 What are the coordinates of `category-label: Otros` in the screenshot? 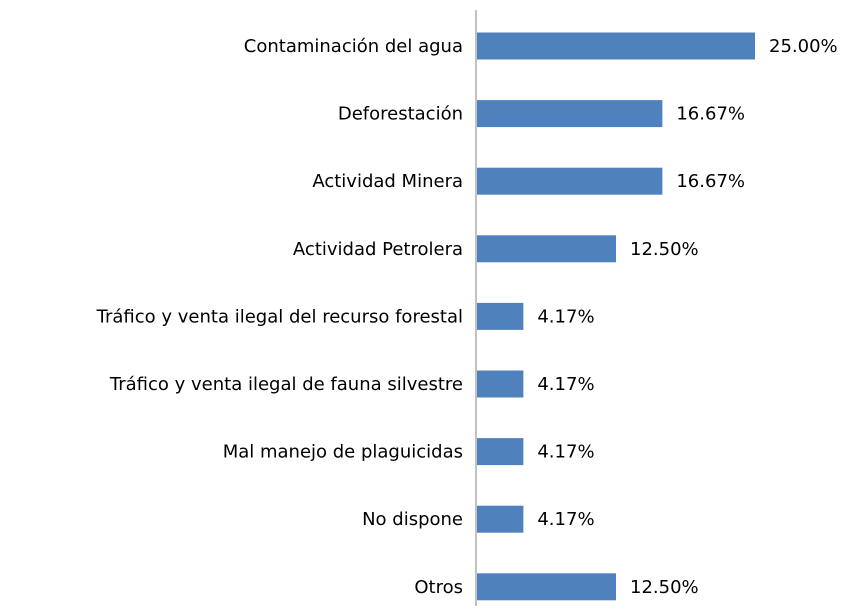 It's located at (438, 587).